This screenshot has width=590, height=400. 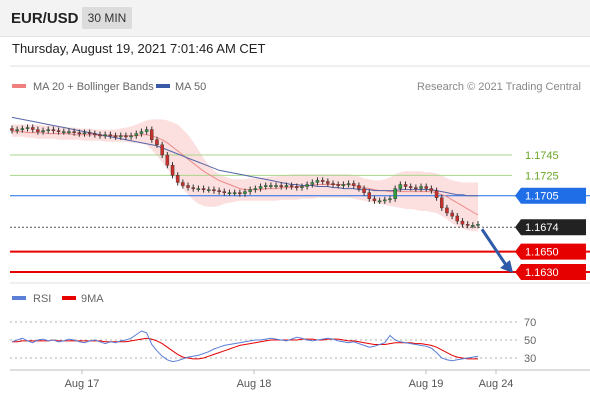 I want to click on level-label-3: 1.1674, so click(x=542, y=228).